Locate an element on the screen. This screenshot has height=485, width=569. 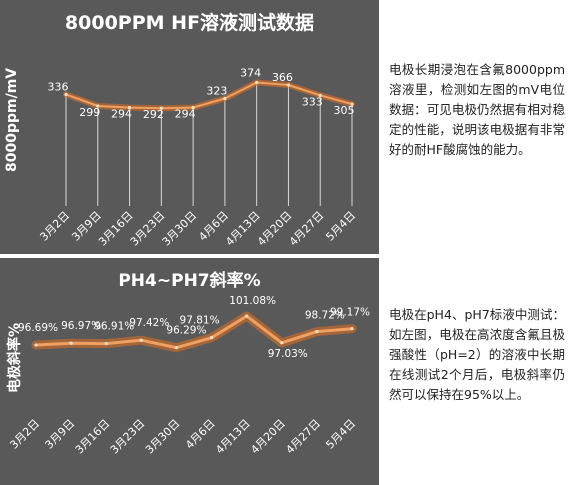
mv-data-label: 323 is located at coordinates (216, 90).